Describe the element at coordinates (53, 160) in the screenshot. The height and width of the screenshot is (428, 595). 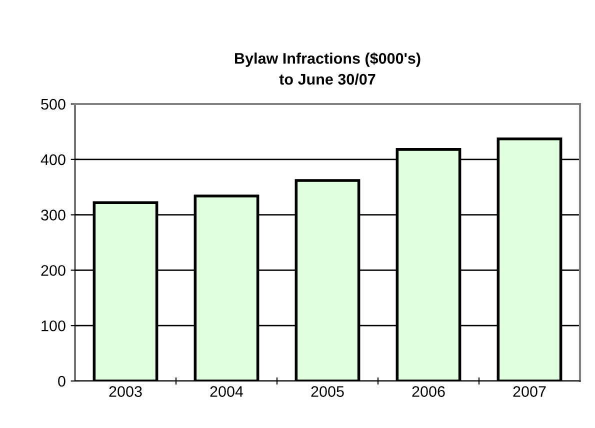
I see `y-tick-label: 400` at that location.